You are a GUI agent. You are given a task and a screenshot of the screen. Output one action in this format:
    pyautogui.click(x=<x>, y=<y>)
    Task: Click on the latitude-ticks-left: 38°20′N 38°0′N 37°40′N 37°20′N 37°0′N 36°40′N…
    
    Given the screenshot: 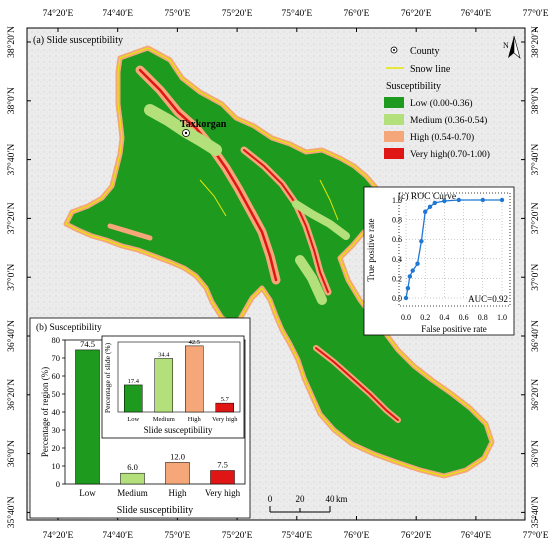 What is the action you would take?
    pyautogui.click(x=18, y=277)
    